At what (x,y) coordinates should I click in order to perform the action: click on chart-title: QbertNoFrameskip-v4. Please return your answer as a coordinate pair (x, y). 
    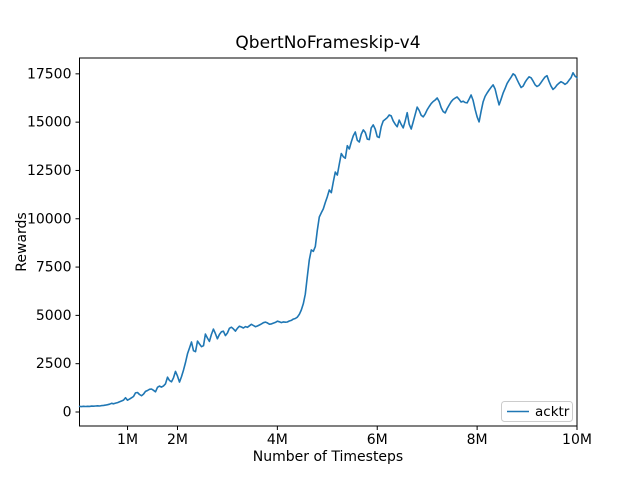
    Looking at the image, I should click on (327, 43).